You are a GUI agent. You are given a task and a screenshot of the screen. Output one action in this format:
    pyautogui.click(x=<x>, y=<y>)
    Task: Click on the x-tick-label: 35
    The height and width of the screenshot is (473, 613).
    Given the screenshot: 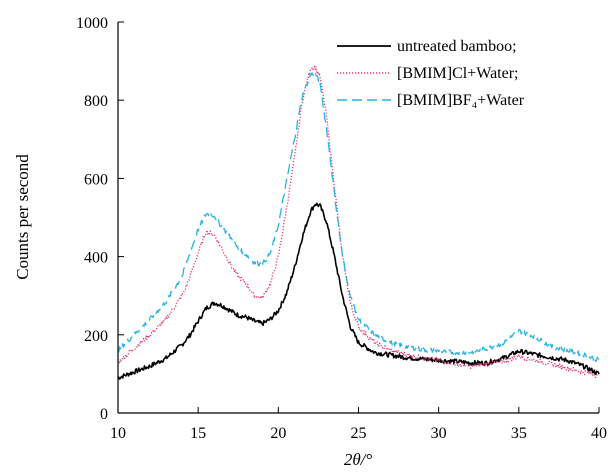 What is the action you would take?
    pyautogui.click(x=519, y=433)
    